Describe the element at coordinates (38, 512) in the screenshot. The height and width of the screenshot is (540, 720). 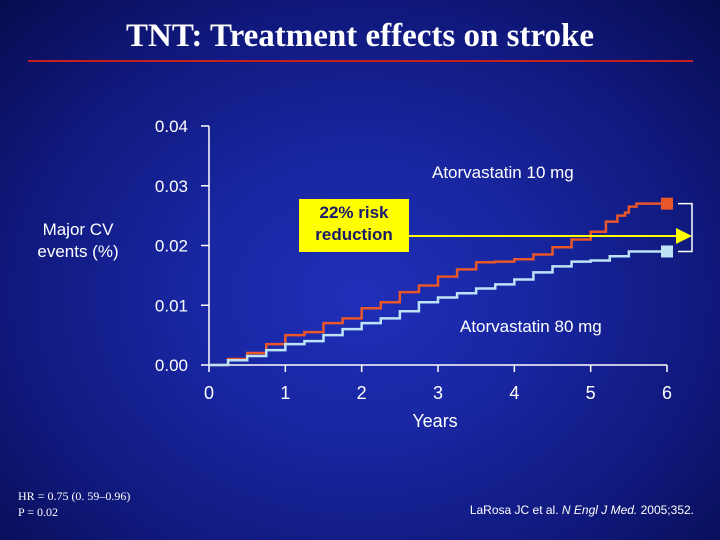
I see `p-value: P = 0.02` at that location.